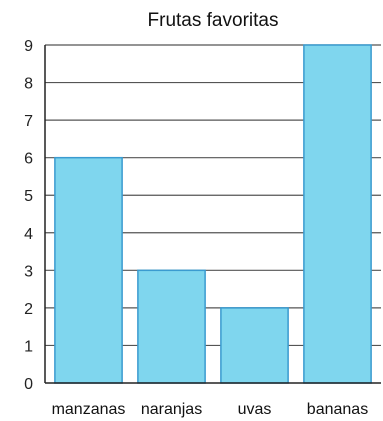  What do you see at coordinates (28, 46) in the screenshot?
I see `y-tick-label-9: 9` at bounding box center [28, 46].